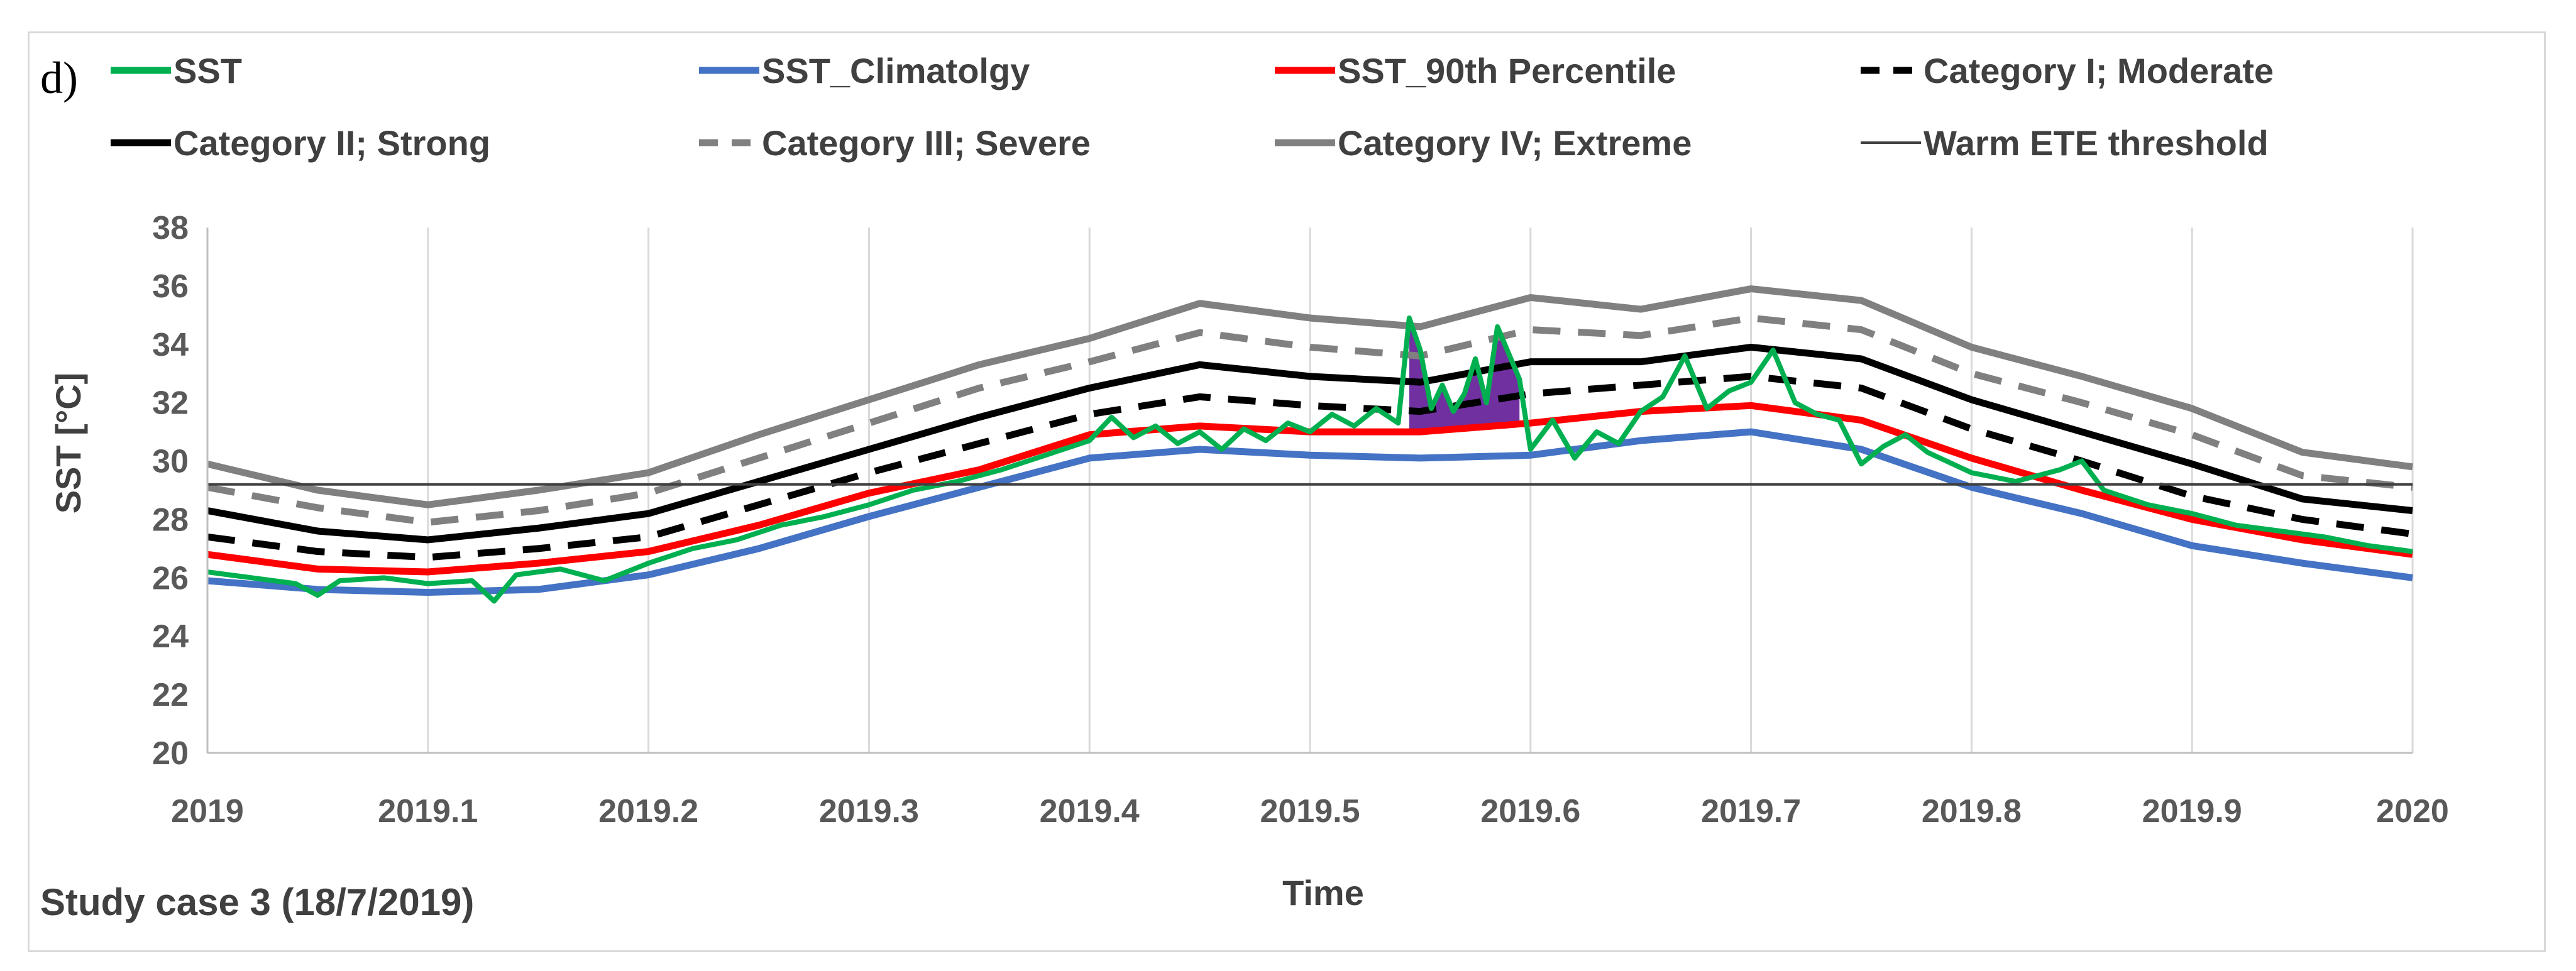  I want to click on x-tick-label: 2019.3, so click(869, 811).